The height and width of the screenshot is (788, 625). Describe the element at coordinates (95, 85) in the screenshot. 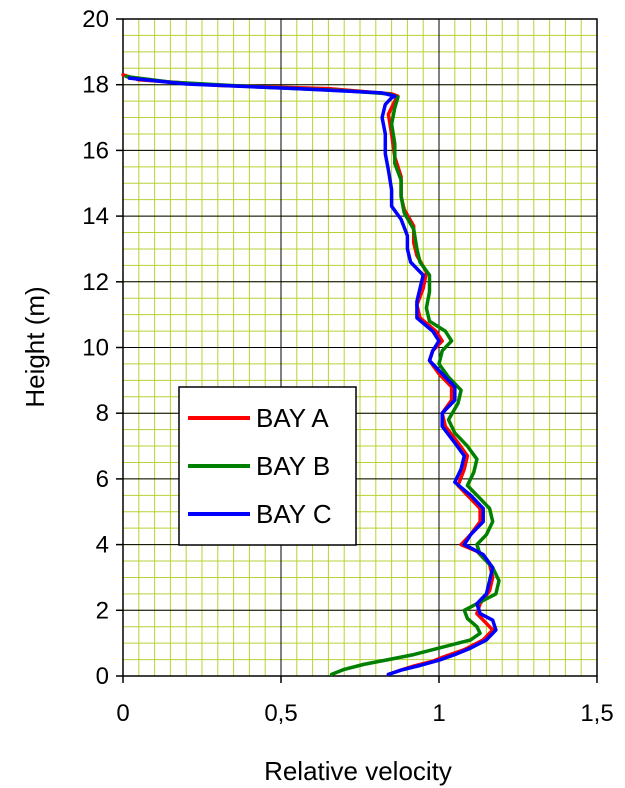

I see `y-tick-label: 18` at that location.